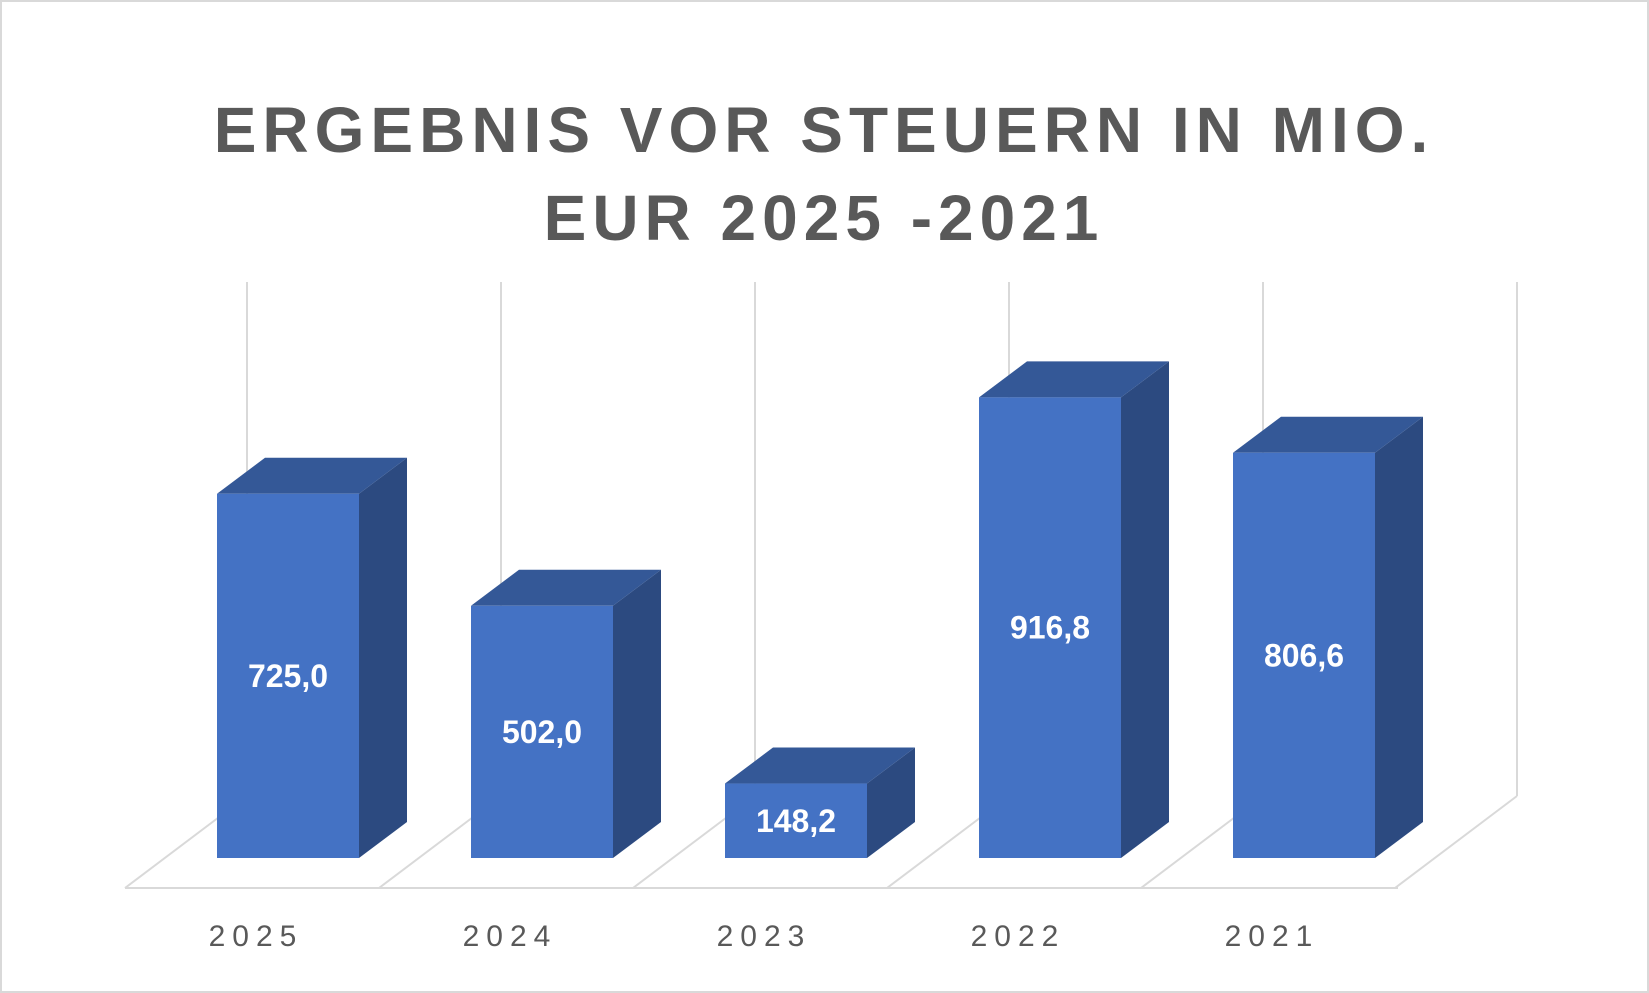 The height and width of the screenshot is (993, 1649). I want to click on x-axis-ticks: 2025 2024 2023 2022 2021, so click(764, 936).